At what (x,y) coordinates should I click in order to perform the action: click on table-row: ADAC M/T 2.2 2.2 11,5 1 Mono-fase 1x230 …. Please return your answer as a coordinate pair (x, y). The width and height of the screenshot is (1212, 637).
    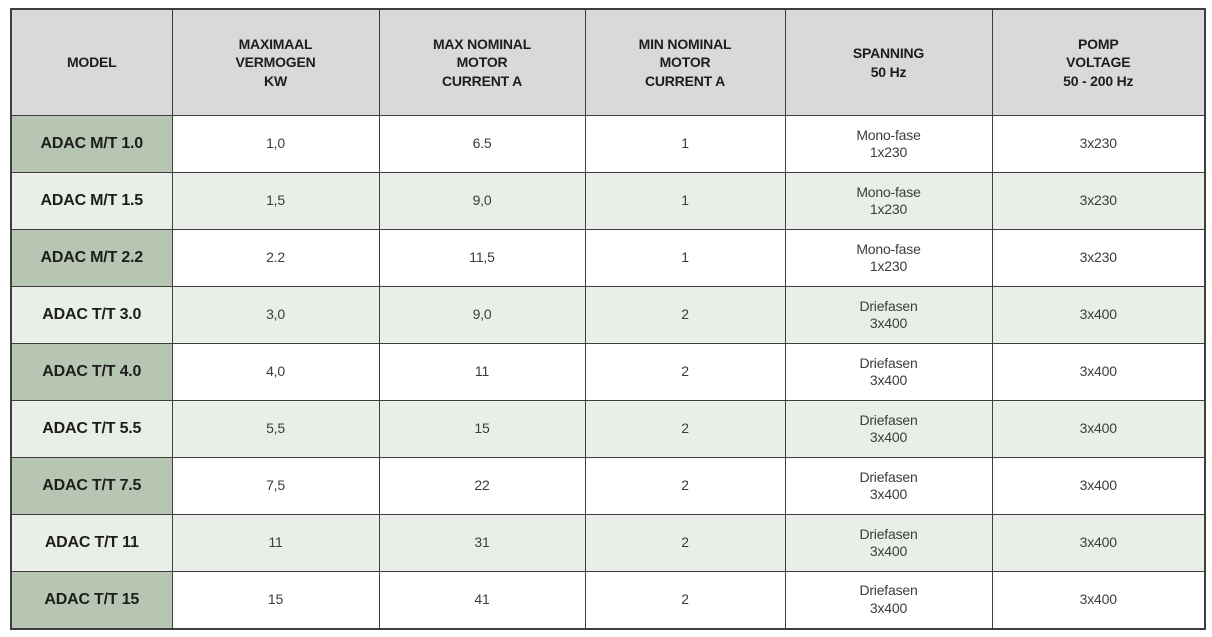
    Looking at the image, I should click on (608, 258).